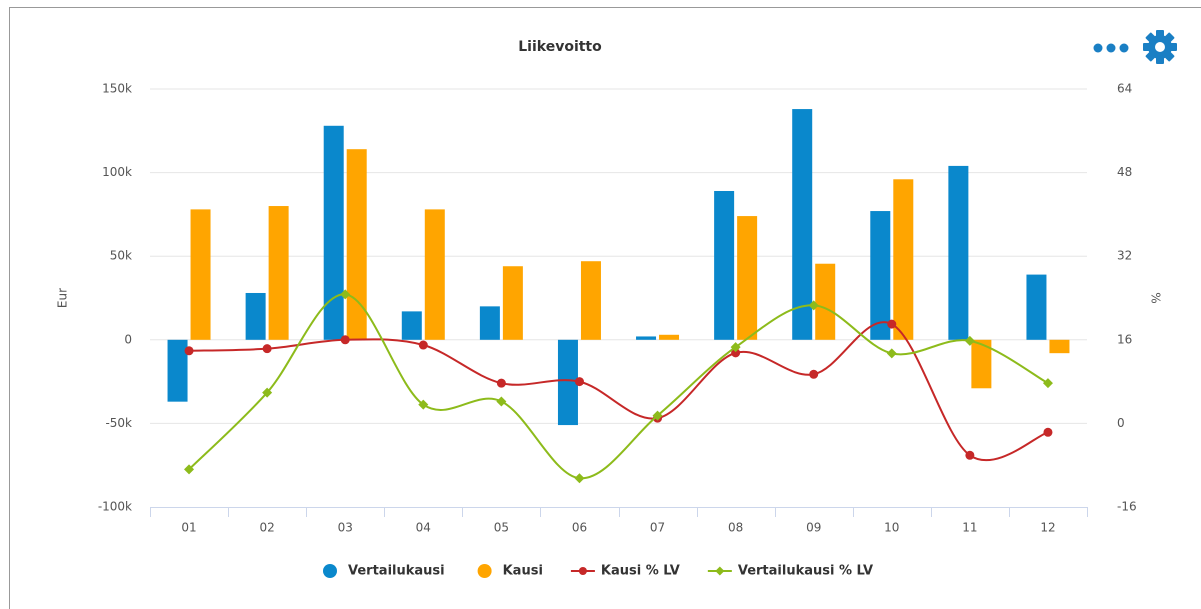  What do you see at coordinates (118, 423) in the screenshot?
I see `y-tick-label: -50k` at bounding box center [118, 423].